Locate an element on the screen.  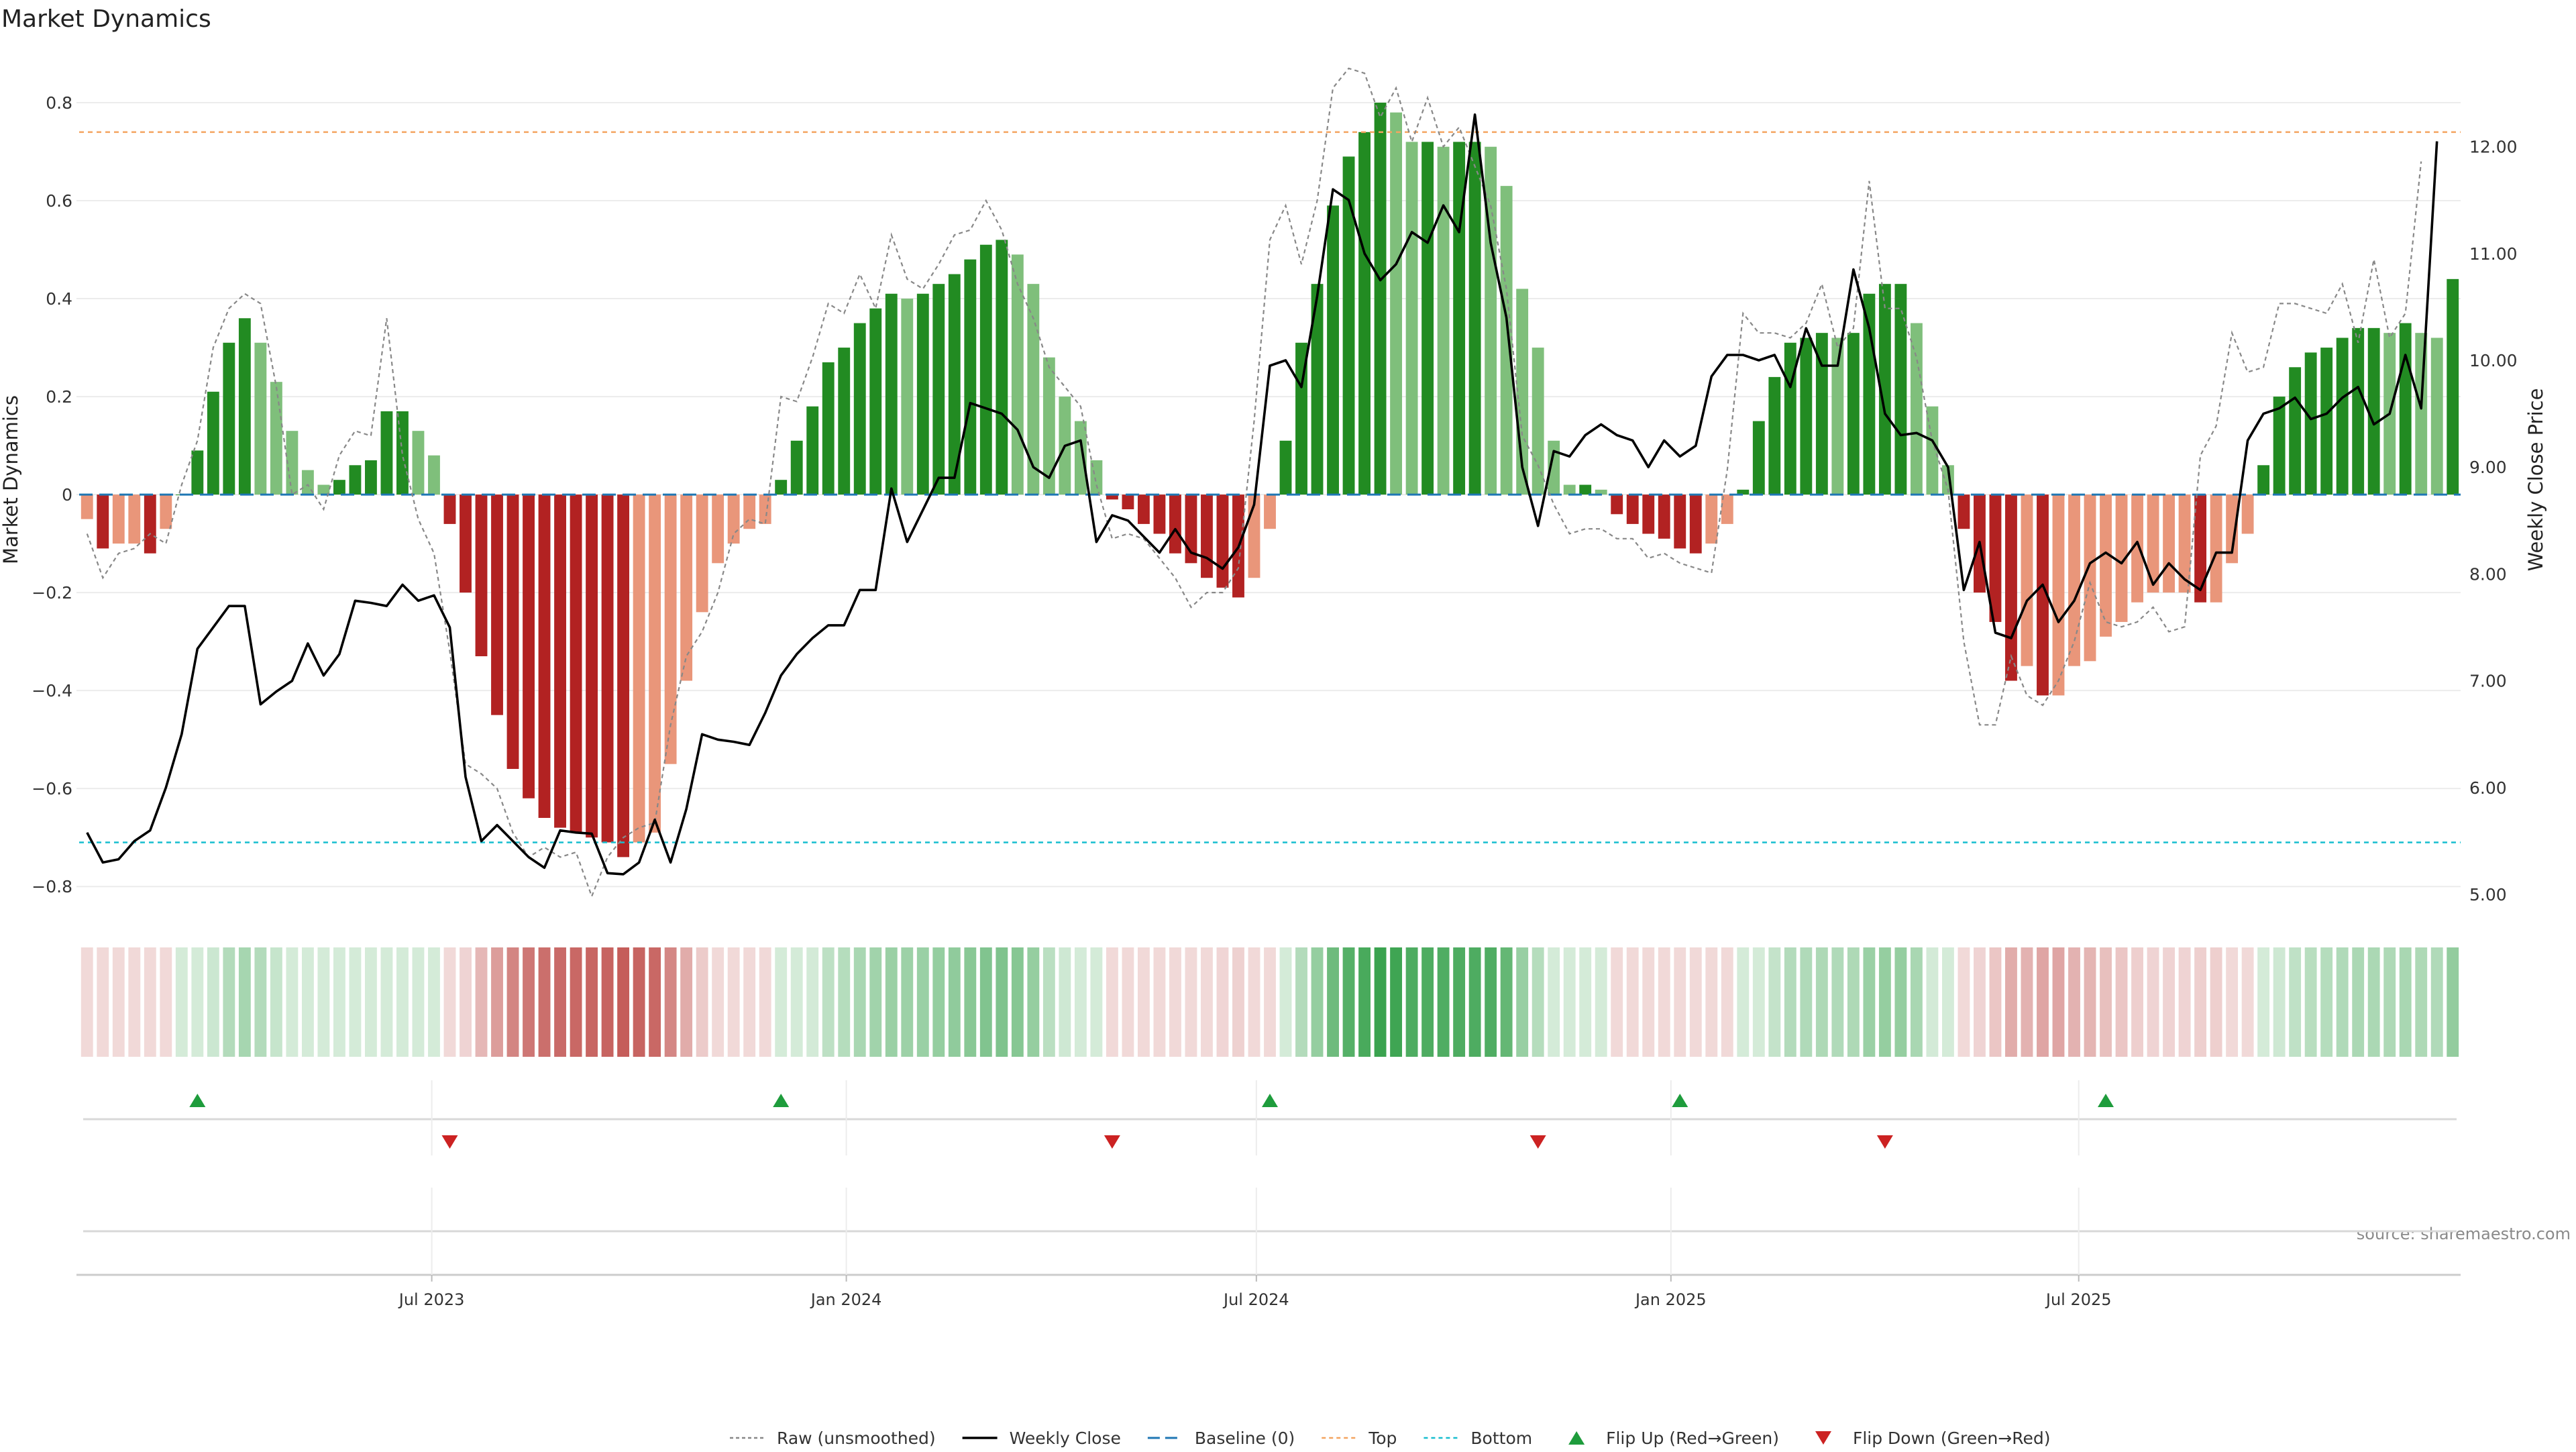
source-label: source: sharemaestro.com is located at coordinates (2464, 1234).